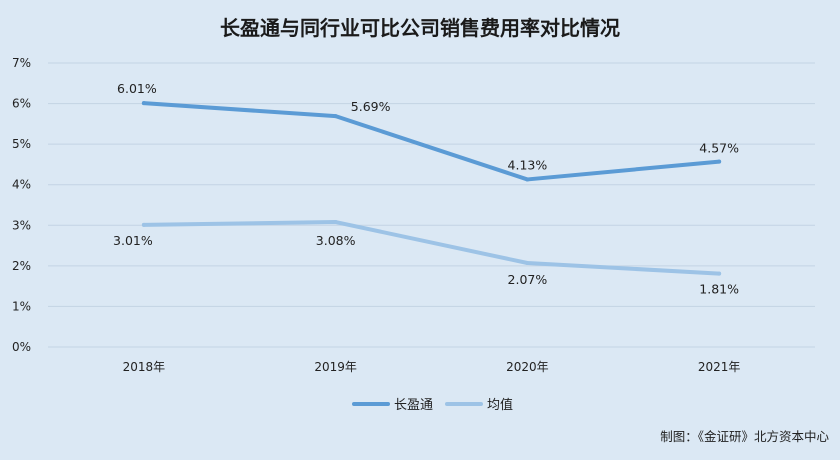 Image resolution: width=840 pixels, height=460 pixels. Describe the element at coordinates (719, 367) in the screenshot. I see `x-tick-label: 2021年` at that location.